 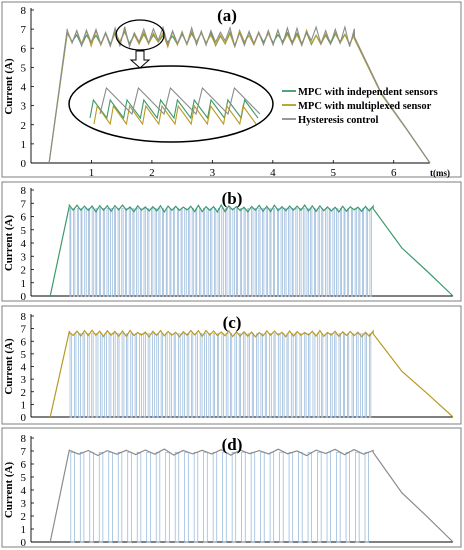 I want to click on y-tick-label: 1, so click(x=24, y=284).